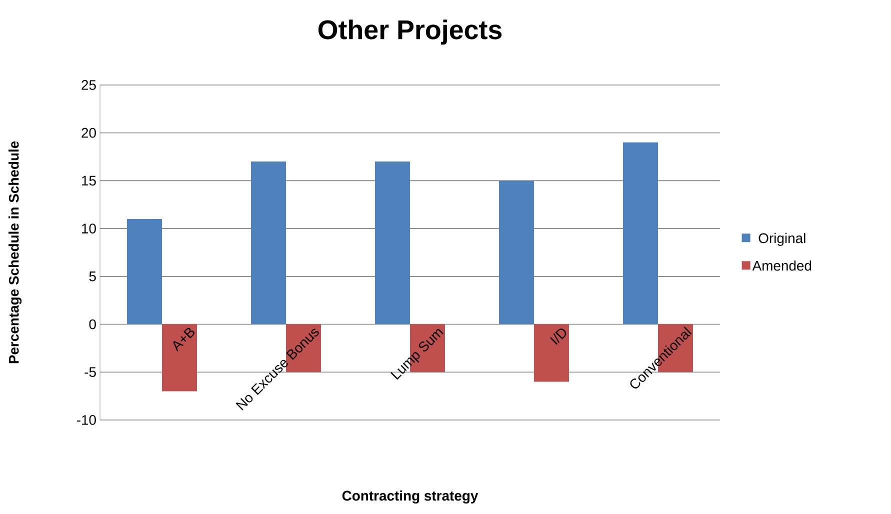 Image resolution: width=891 pixels, height=514 pixels. I want to click on y-tick-label: 0, so click(92, 324).